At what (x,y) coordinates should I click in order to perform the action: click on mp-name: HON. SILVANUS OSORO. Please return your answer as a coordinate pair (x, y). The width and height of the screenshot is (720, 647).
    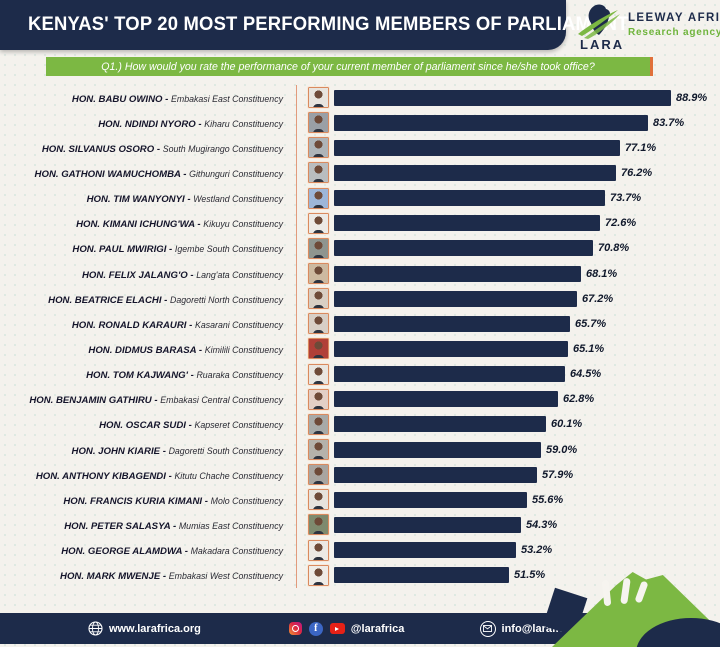
    Looking at the image, I should click on (98, 149).